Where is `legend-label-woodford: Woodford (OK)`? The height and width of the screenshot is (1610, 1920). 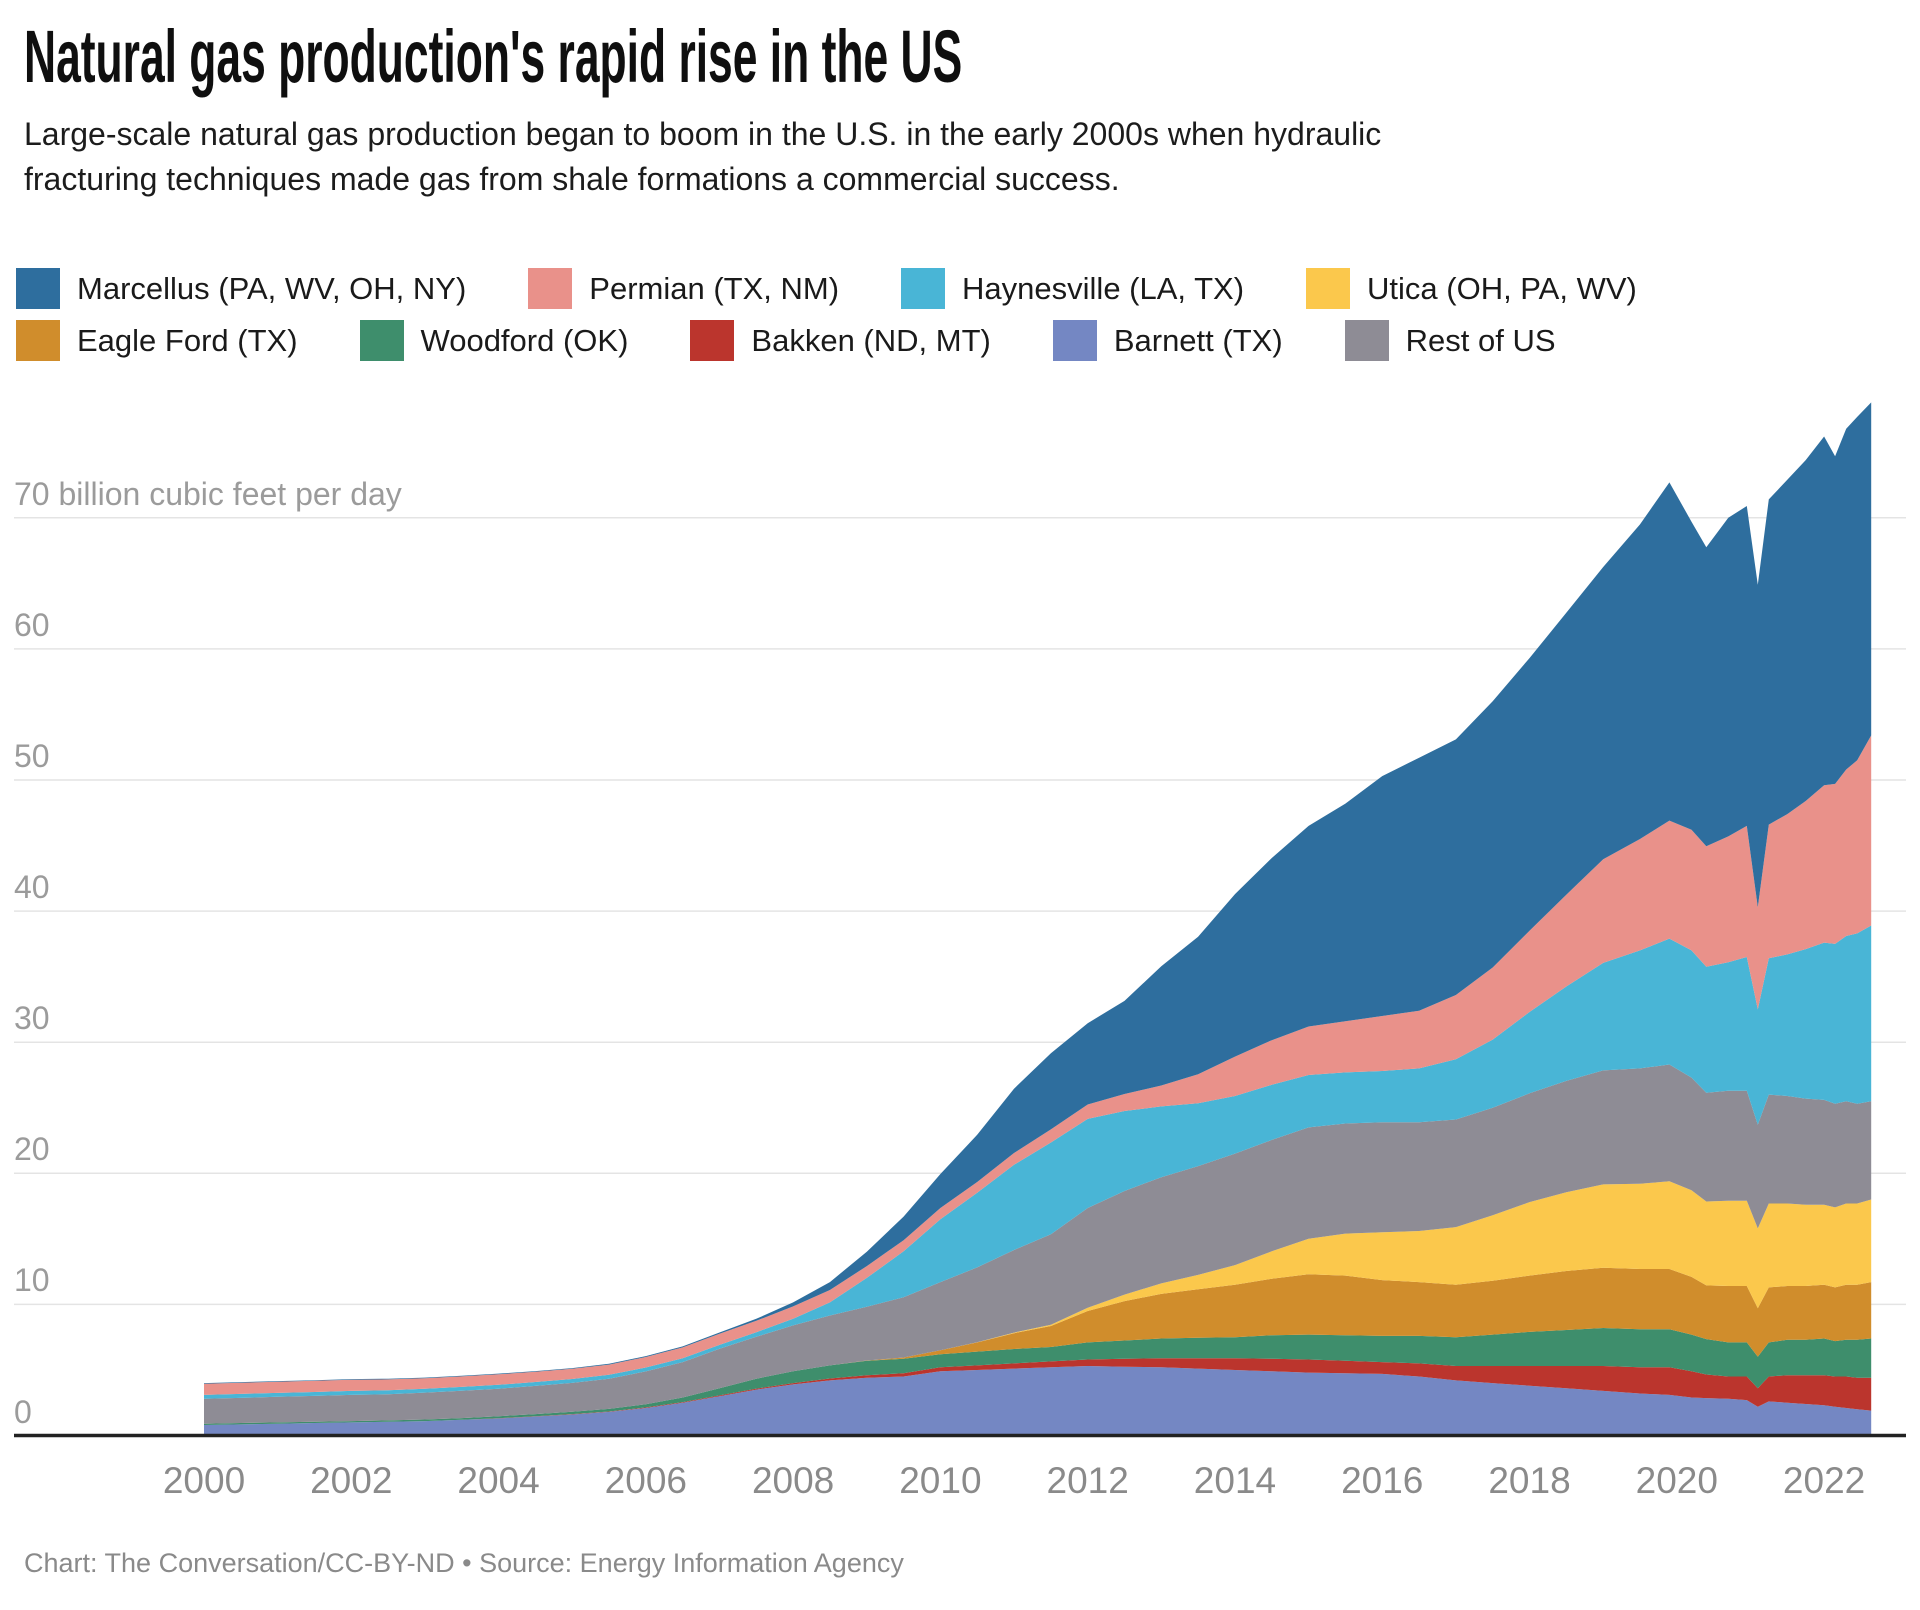
legend-label-woodford: Woodford (OK) is located at coordinates (524, 340).